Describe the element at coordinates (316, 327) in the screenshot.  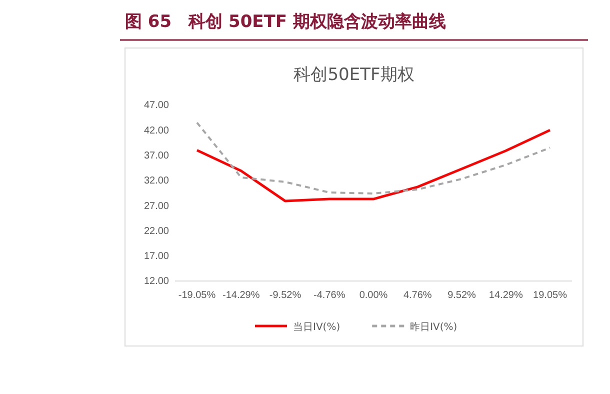
I see `legend-label: 当日IV(%)` at that location.